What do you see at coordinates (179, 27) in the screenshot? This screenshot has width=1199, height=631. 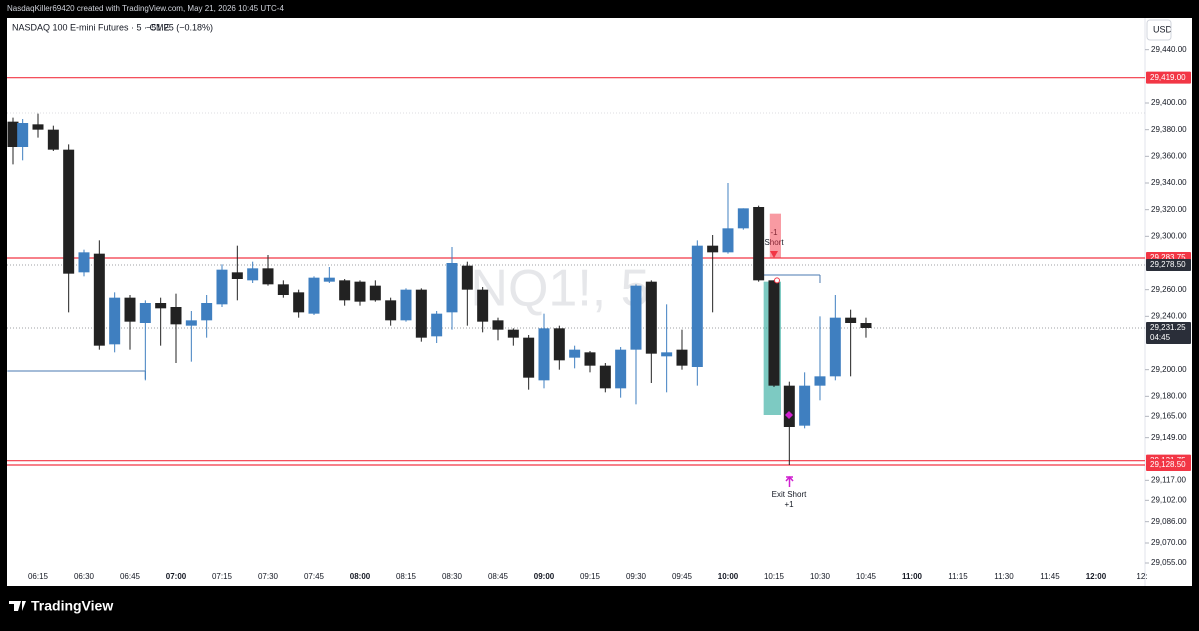 I see `change: −51.25 (−0.18%)` at bounding box center [179, 27].